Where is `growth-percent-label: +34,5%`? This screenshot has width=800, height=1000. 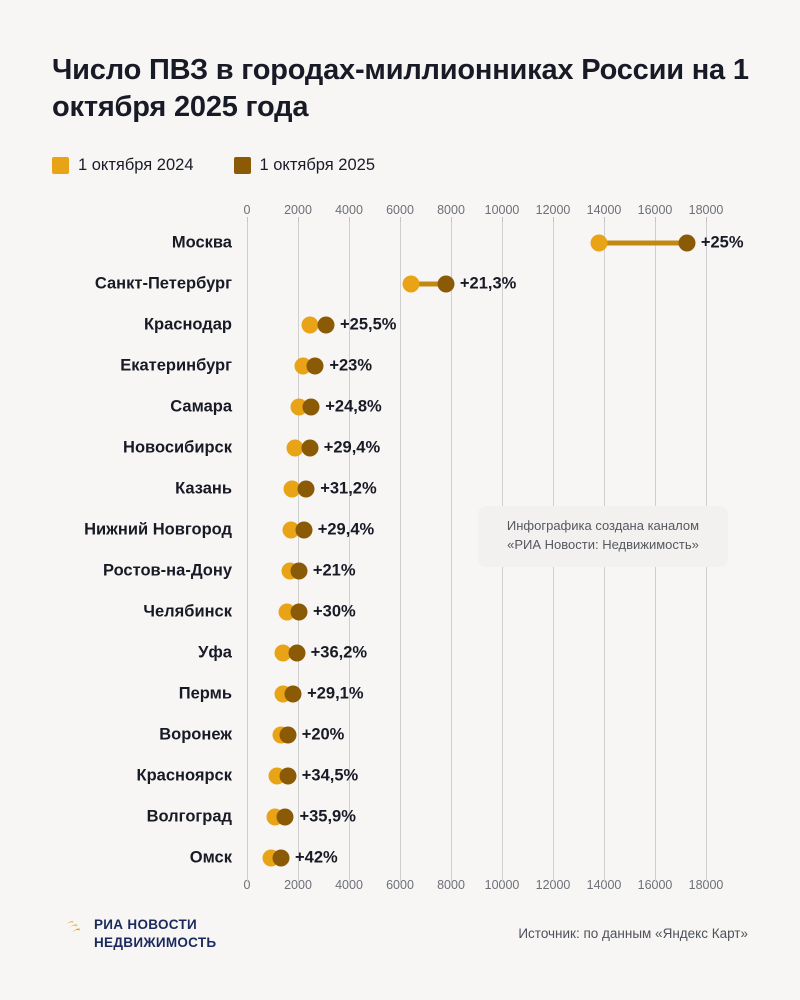
growth-percent-label: +34,5% is located at coordinates (330, 775).